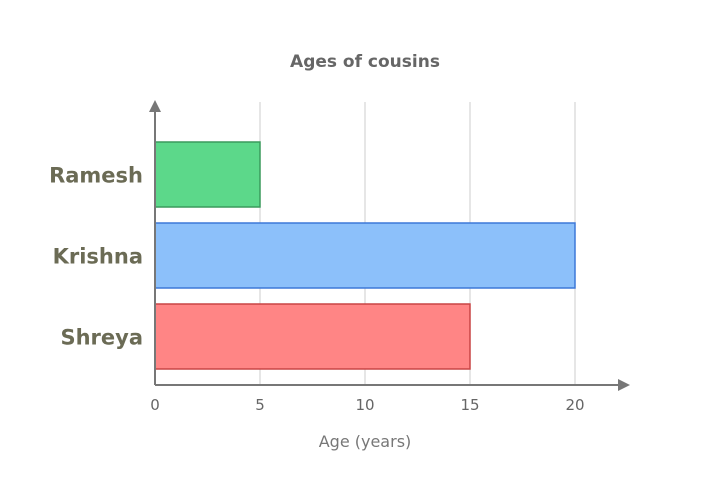  I want to click on x-axis-label: Age (years), so click(365, 441).